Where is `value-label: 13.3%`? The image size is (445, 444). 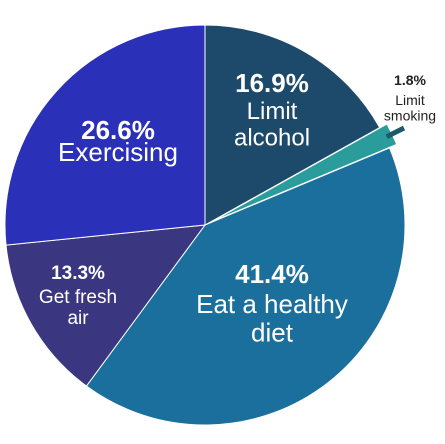 value-label: 13.3% is located at coordinates (78, 273).